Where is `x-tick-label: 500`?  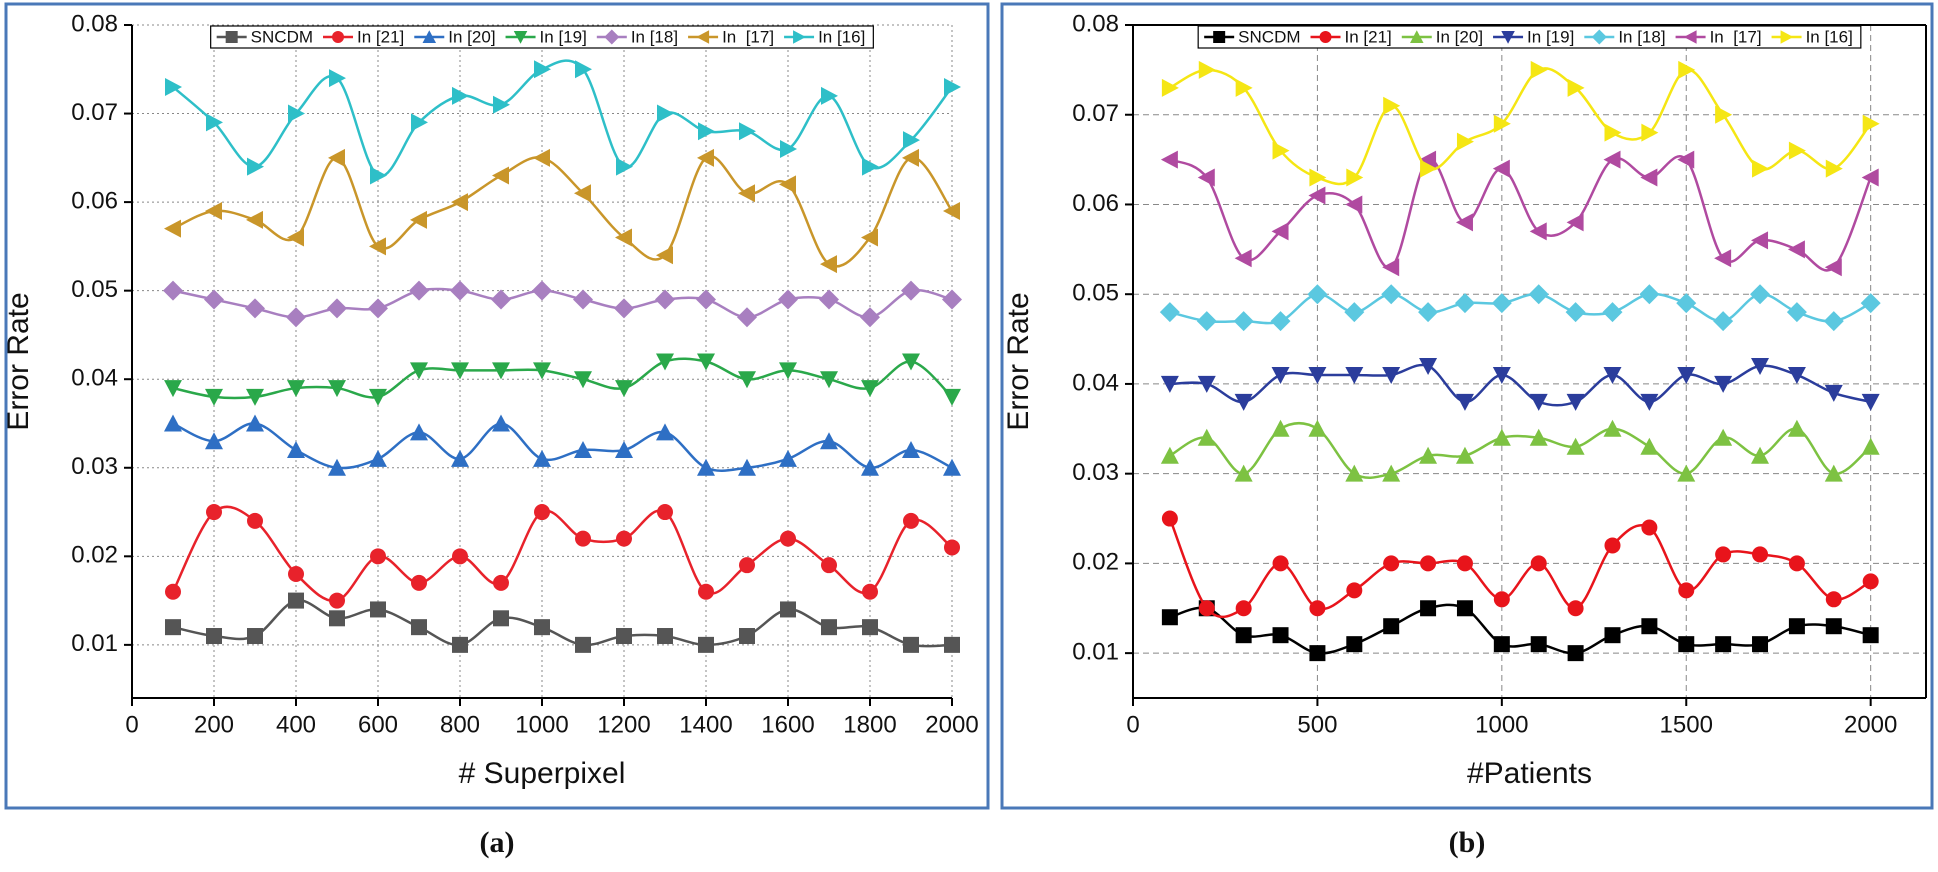 x-tick-label: 500 is located at coordinates (1317, 724).